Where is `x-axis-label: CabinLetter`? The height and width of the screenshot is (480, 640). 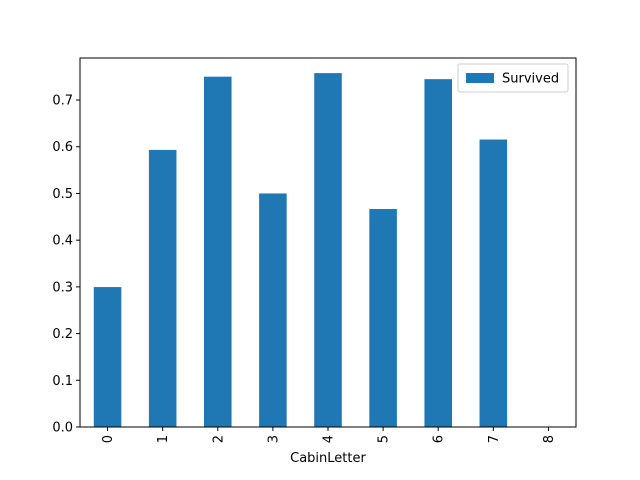 x-axis-label: CabinLetter is located at coordinates (328, 458).